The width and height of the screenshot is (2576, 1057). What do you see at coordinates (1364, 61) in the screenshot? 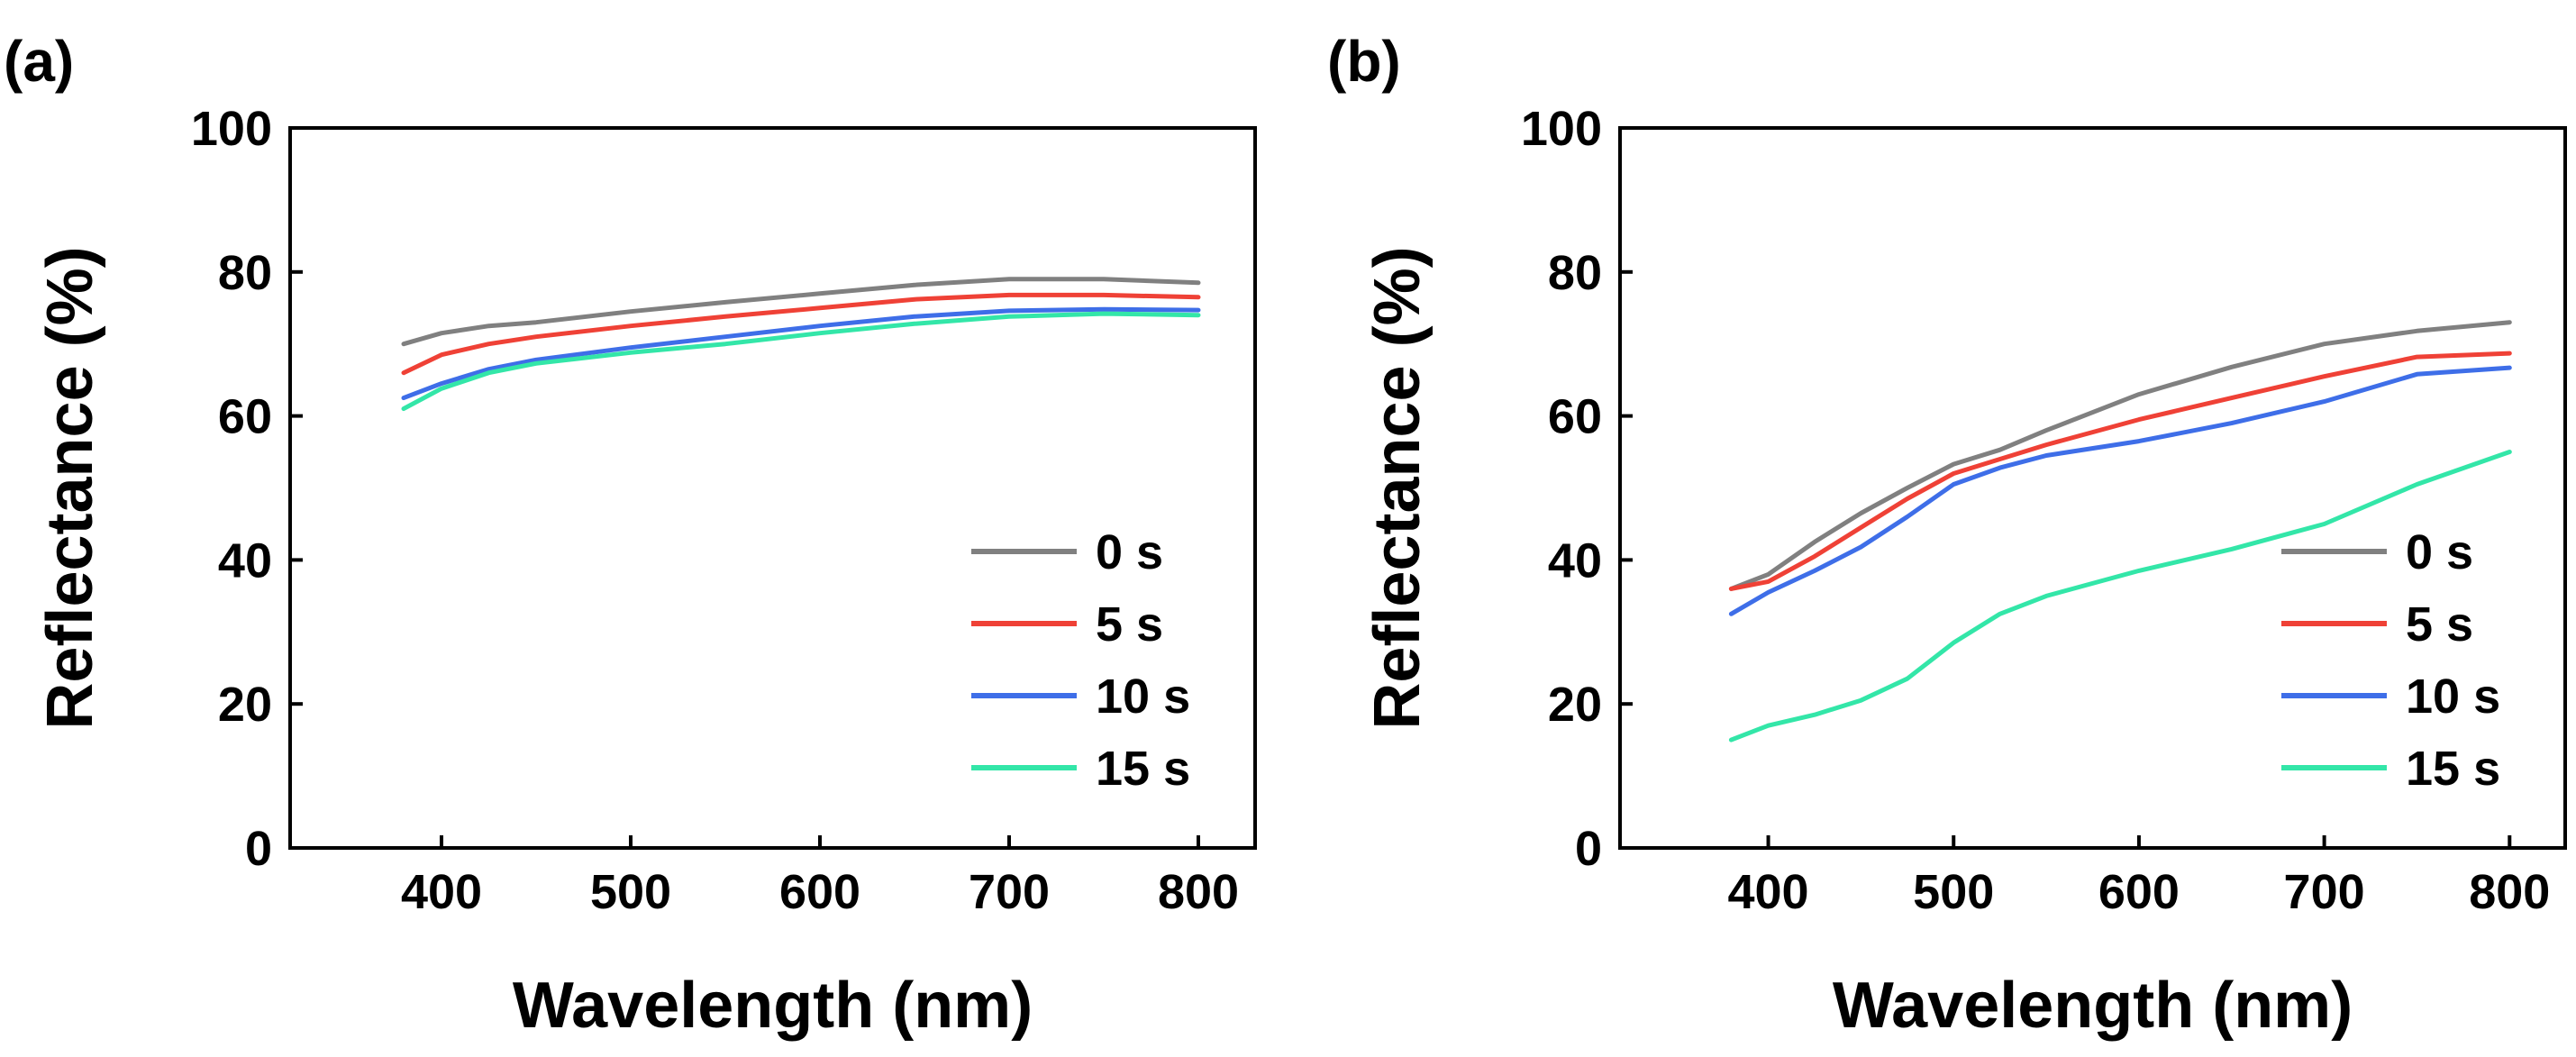
I see `panel-label-b: (b)` at bounding box center [1364, 61].